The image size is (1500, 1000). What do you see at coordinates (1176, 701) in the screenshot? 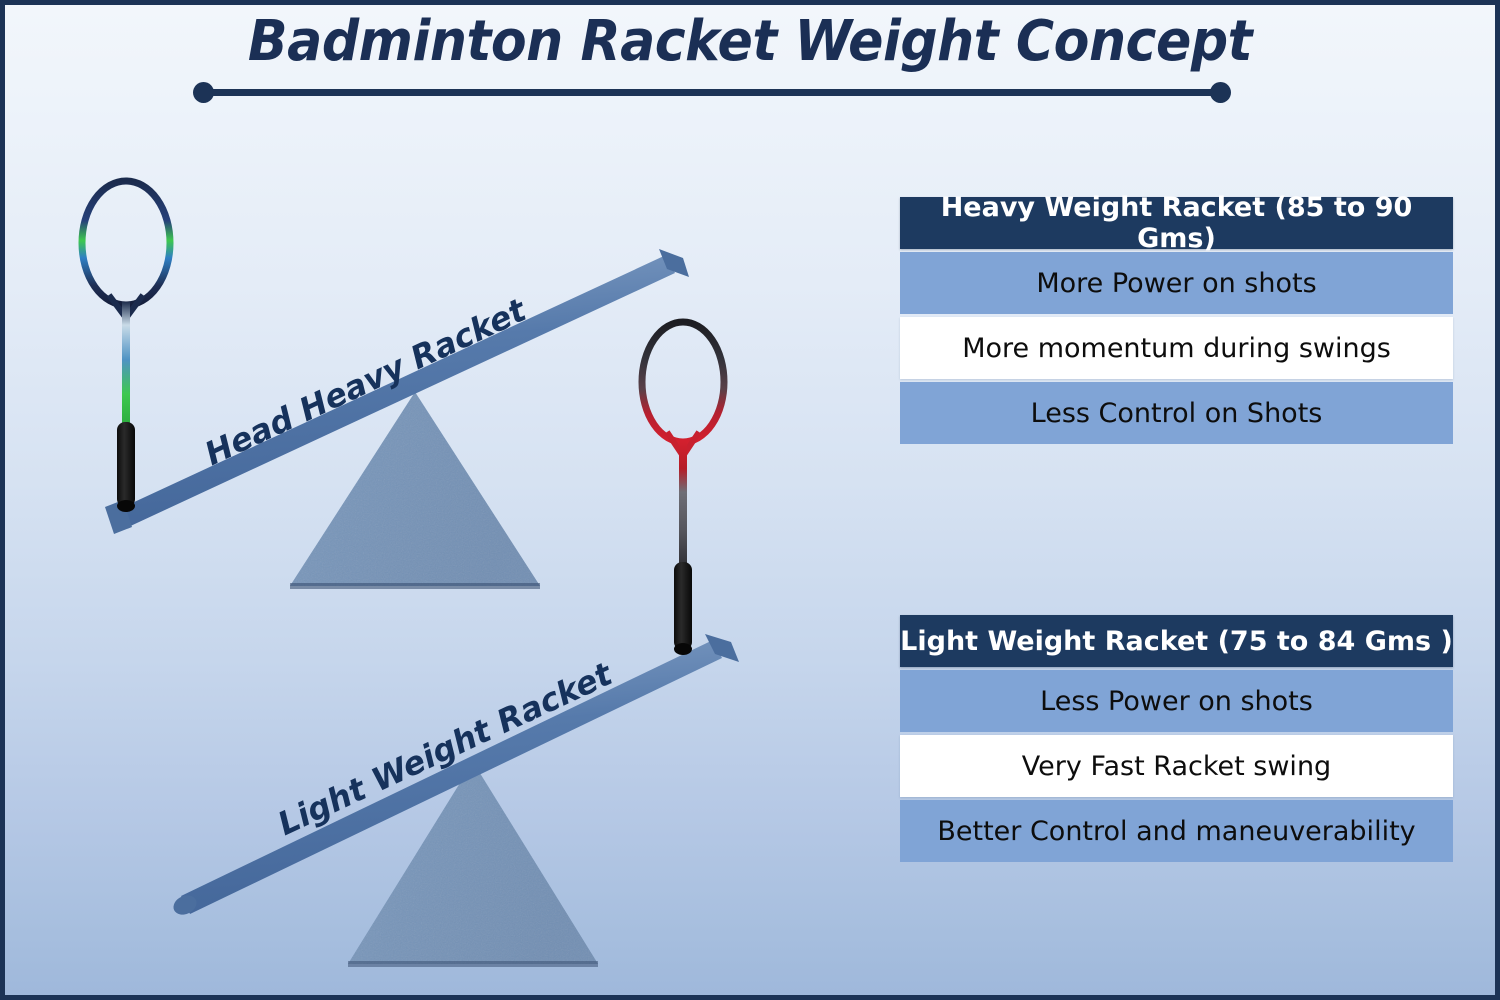
I see `light-table-row-1: Less Power on shots` at bounding box center [1176, 701].